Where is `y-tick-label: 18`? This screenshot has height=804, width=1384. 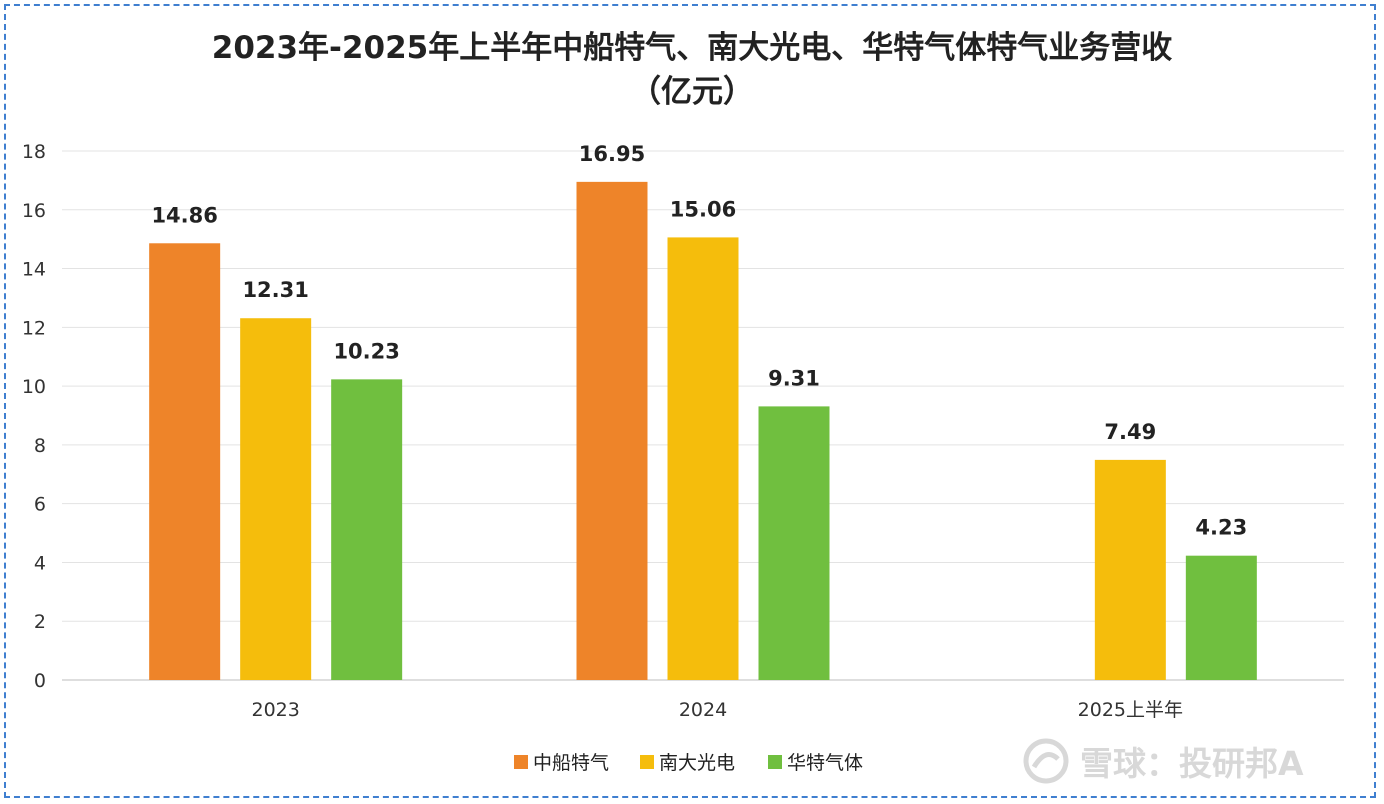 y-tick-label: 18 is located at coordinates (34, 152).